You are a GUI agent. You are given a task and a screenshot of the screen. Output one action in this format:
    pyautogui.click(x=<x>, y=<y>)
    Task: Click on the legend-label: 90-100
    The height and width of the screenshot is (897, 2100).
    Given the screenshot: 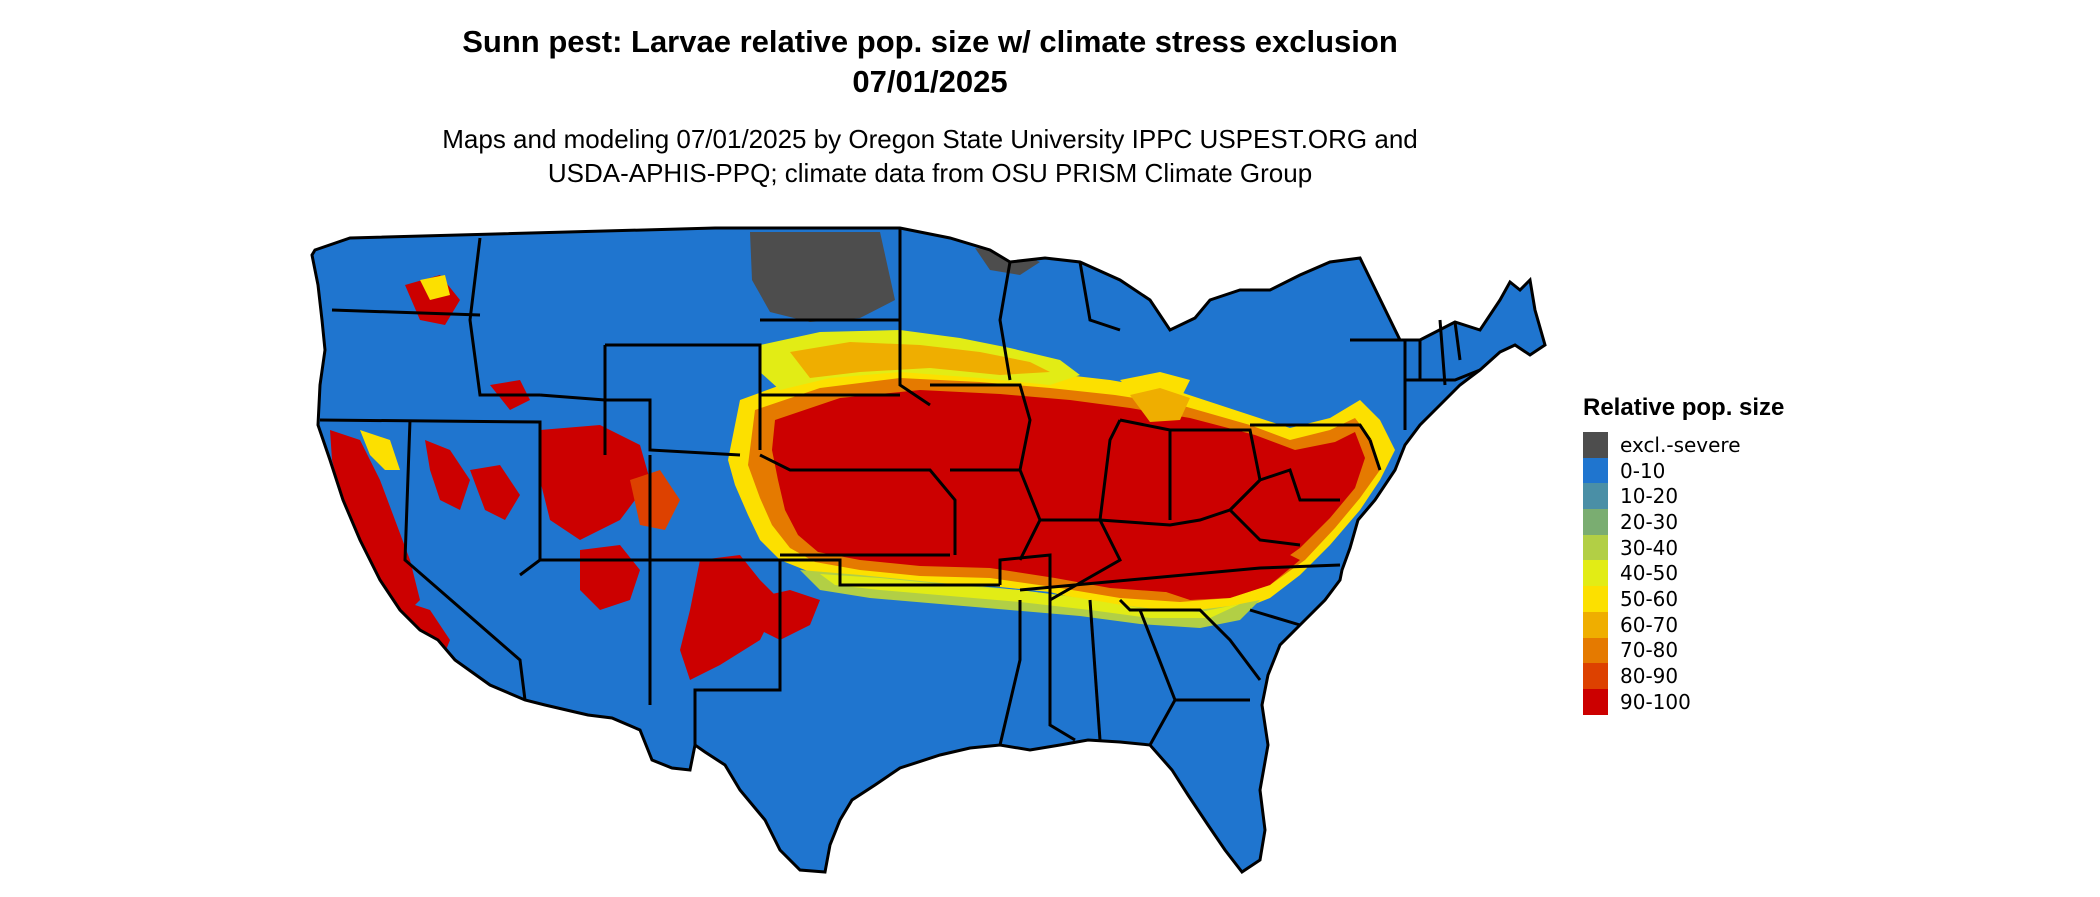 What is the action you would take?
    pyautogui.click(x=1655, y=701)
    